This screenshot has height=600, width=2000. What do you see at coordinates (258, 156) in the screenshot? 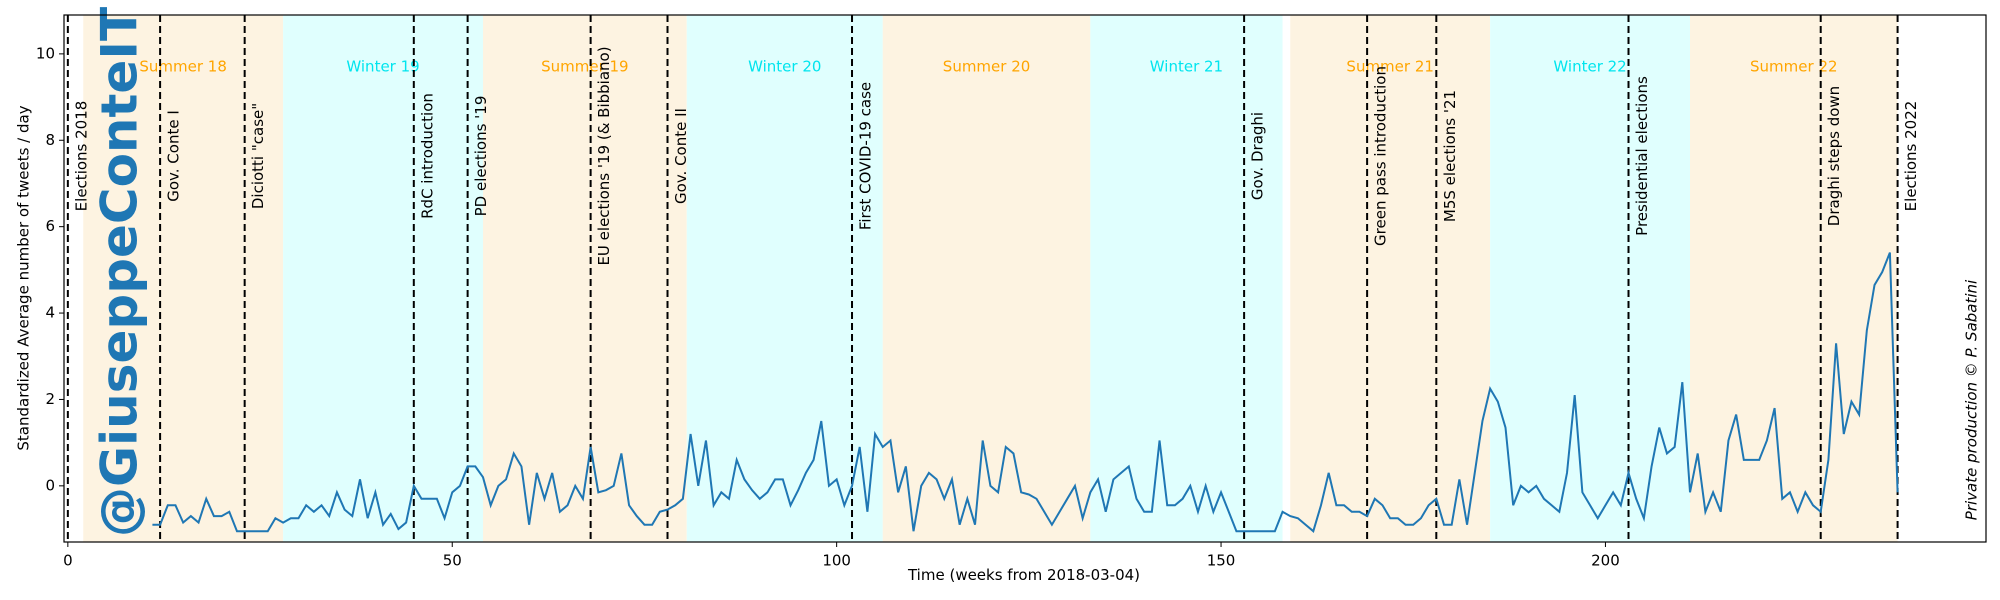
I see `event-label: Diciotti "case"` at bounding box center [258, 156].